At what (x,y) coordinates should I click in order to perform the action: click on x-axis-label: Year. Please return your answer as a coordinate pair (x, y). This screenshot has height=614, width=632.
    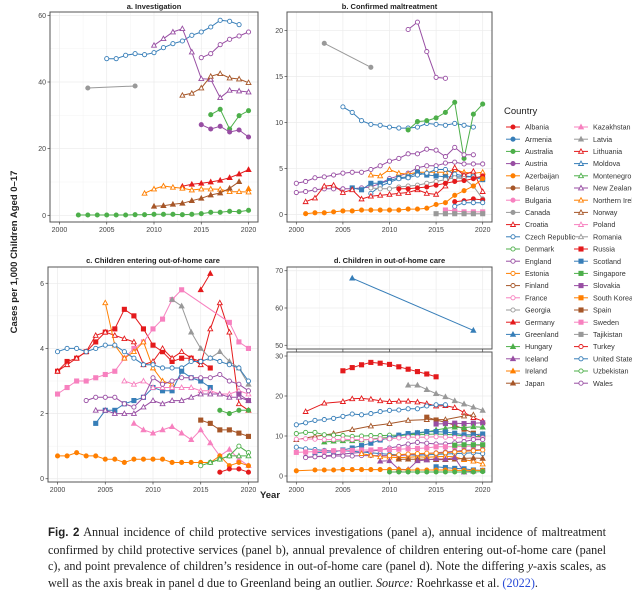
    Looking at the image, I should click on (270, 495).